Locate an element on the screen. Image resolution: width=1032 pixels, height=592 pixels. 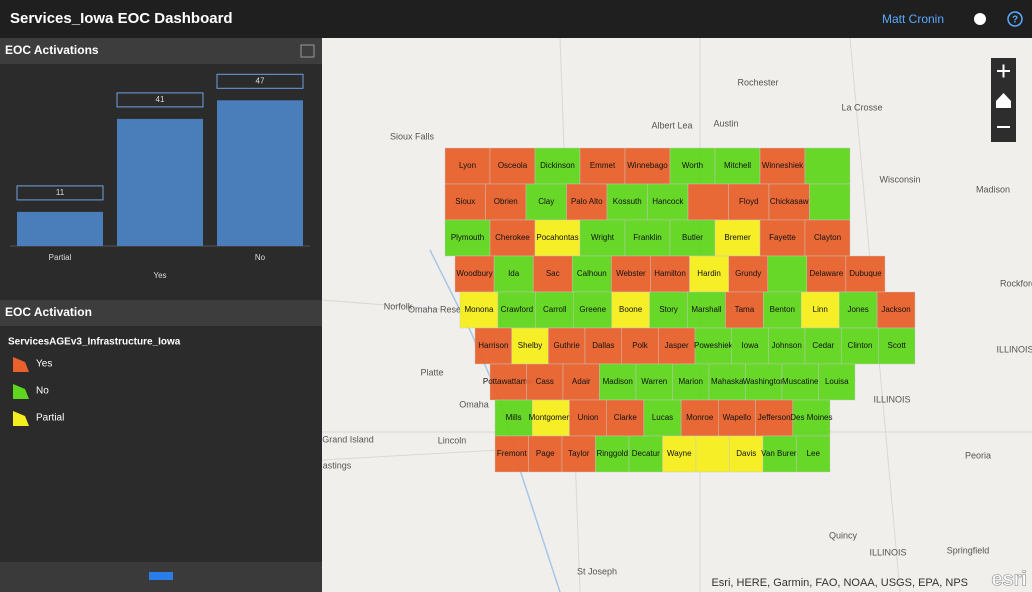
county-label: Butler is located at coordinates (692, 237).